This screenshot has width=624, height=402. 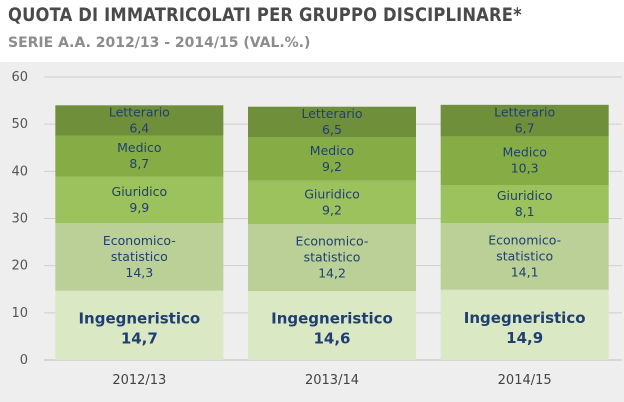 What do you see at coordinates (332, 273) in the screenshot?
I see `segment-value-label: 14,2` at bounding box center [332, 273].